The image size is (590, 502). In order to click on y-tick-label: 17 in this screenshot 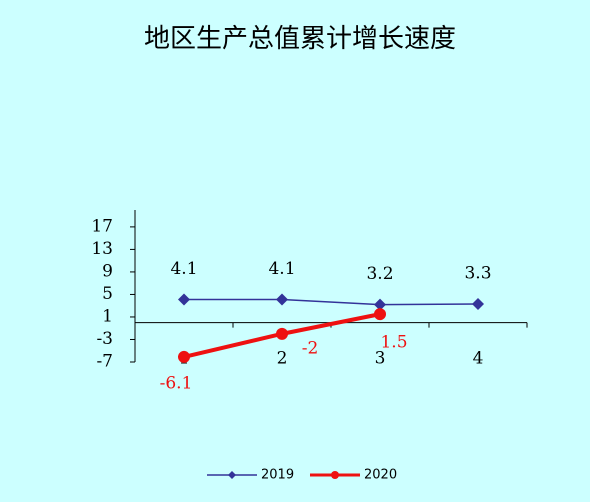, I will do `click(102, 226)`.